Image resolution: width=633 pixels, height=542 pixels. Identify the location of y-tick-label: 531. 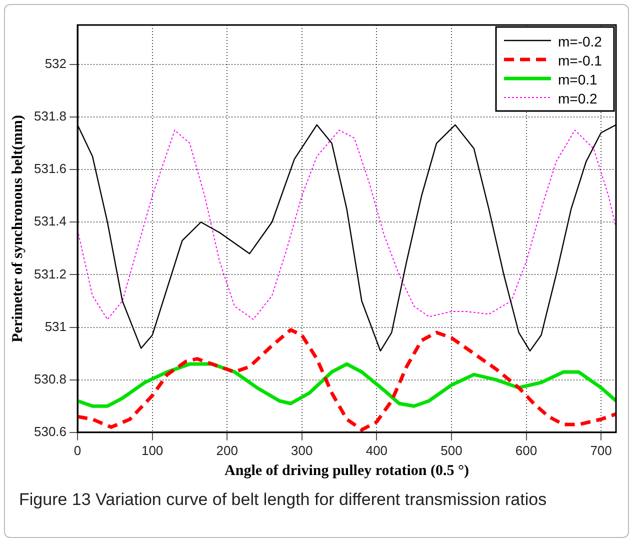
(55, 326).